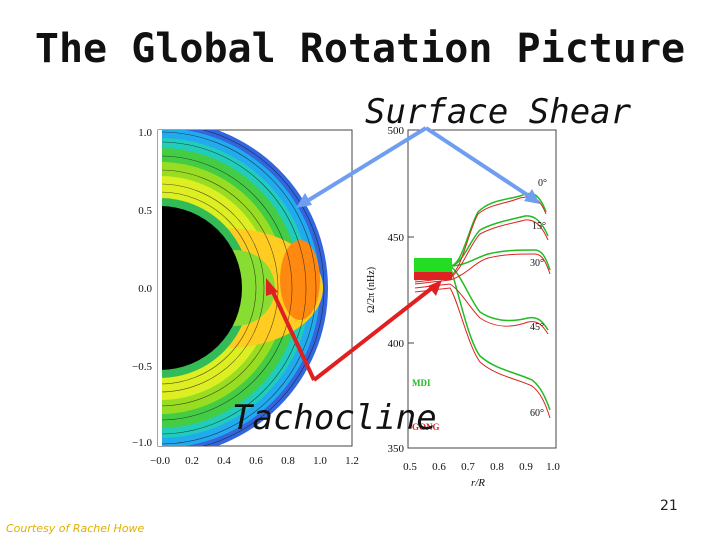  I want to click on left-y-tick: −0.5, so click(142, 367).